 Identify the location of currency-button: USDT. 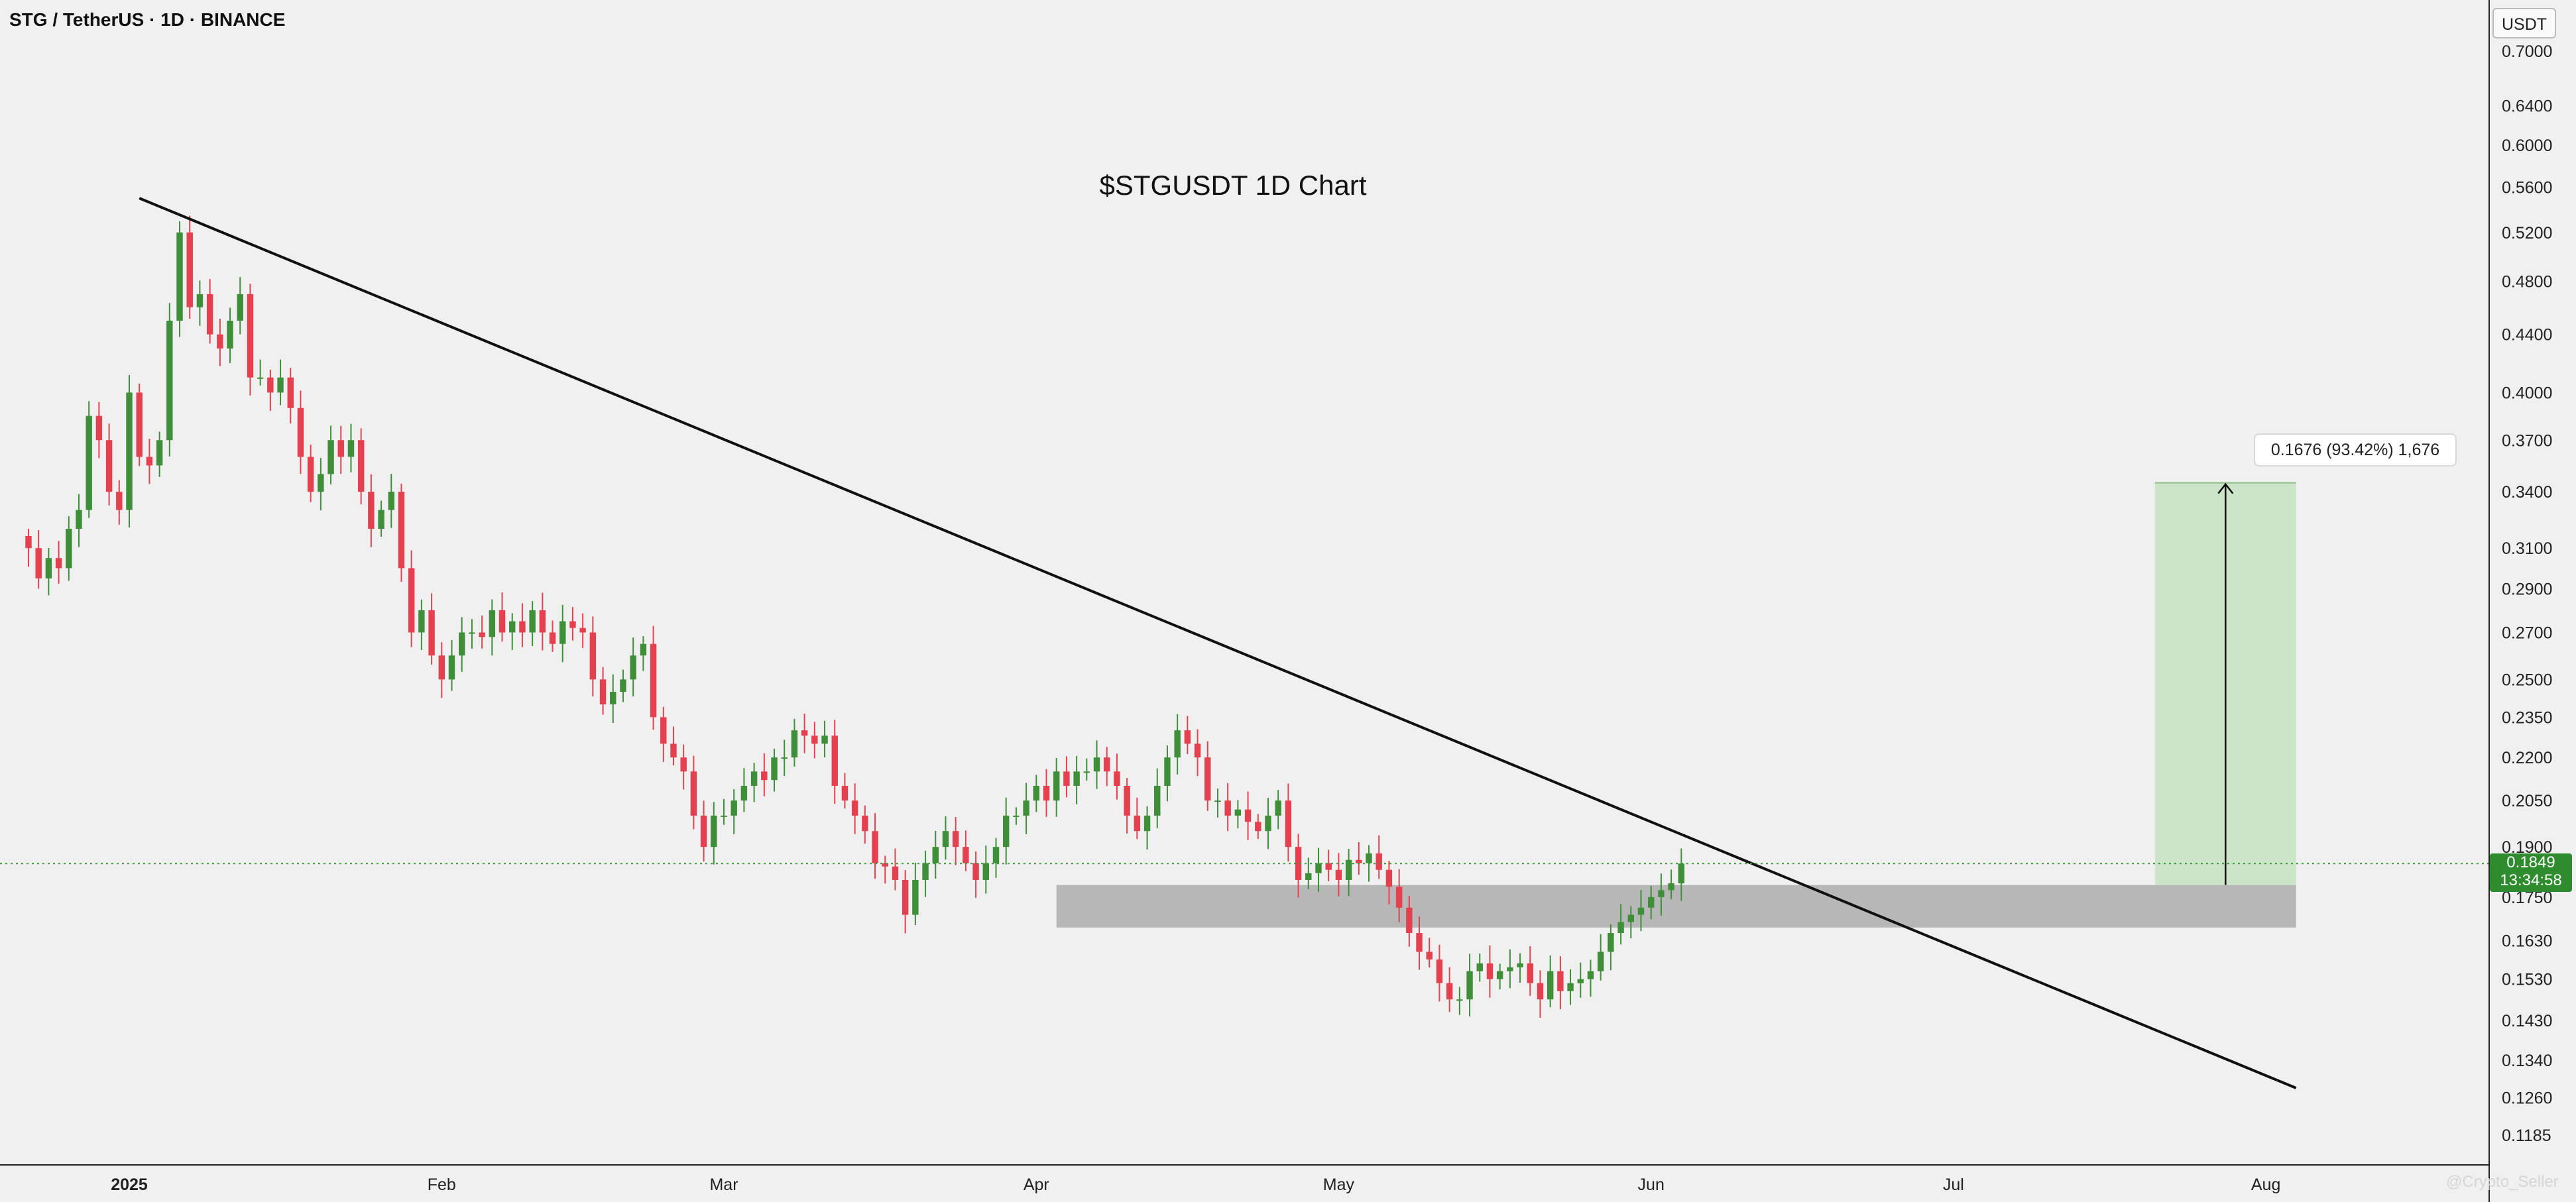
(2524, 23).